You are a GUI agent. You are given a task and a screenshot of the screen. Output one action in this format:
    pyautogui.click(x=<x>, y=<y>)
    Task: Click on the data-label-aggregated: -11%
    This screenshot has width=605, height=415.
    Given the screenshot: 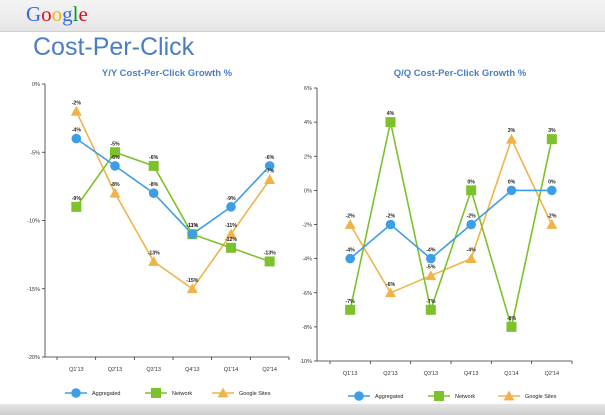 What is the action you would take?
    pyautogui.click(x=192, y=226)
    